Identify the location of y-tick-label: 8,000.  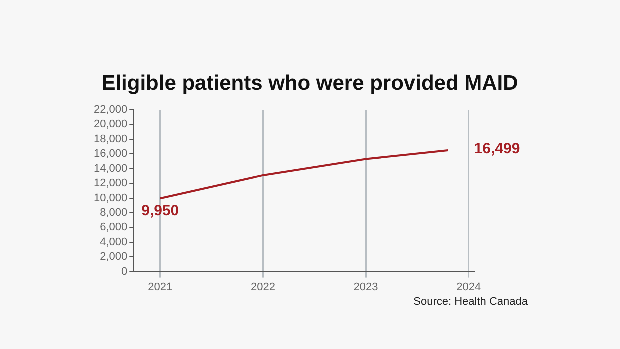
(114, 212).